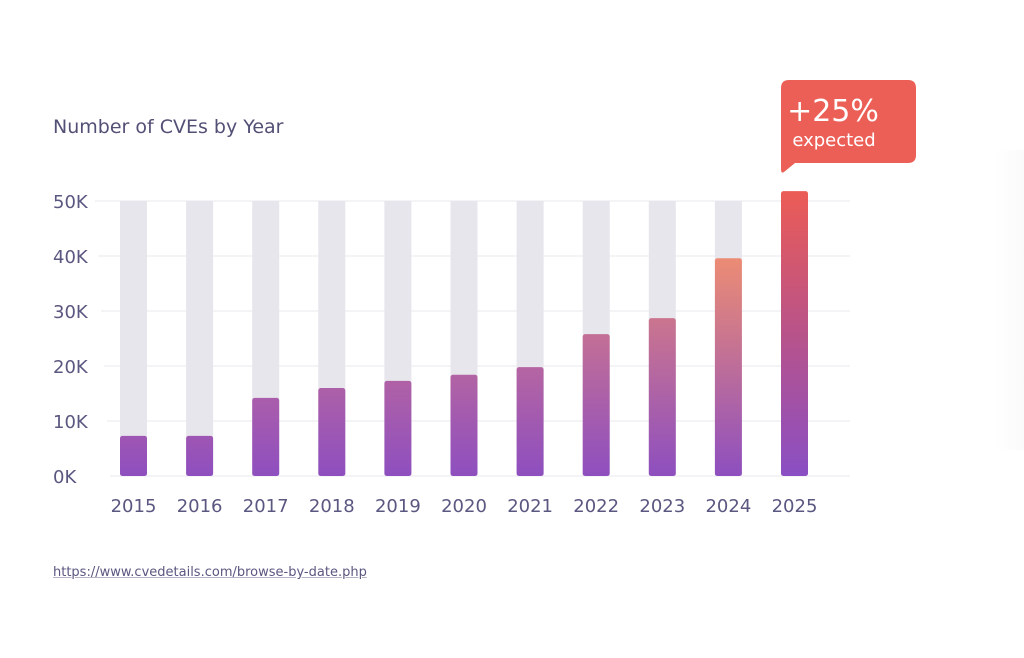  What do you see at coordinates (332, 432) in the screenshot?
I see `bar-2018` at bounding box center [332, 432].